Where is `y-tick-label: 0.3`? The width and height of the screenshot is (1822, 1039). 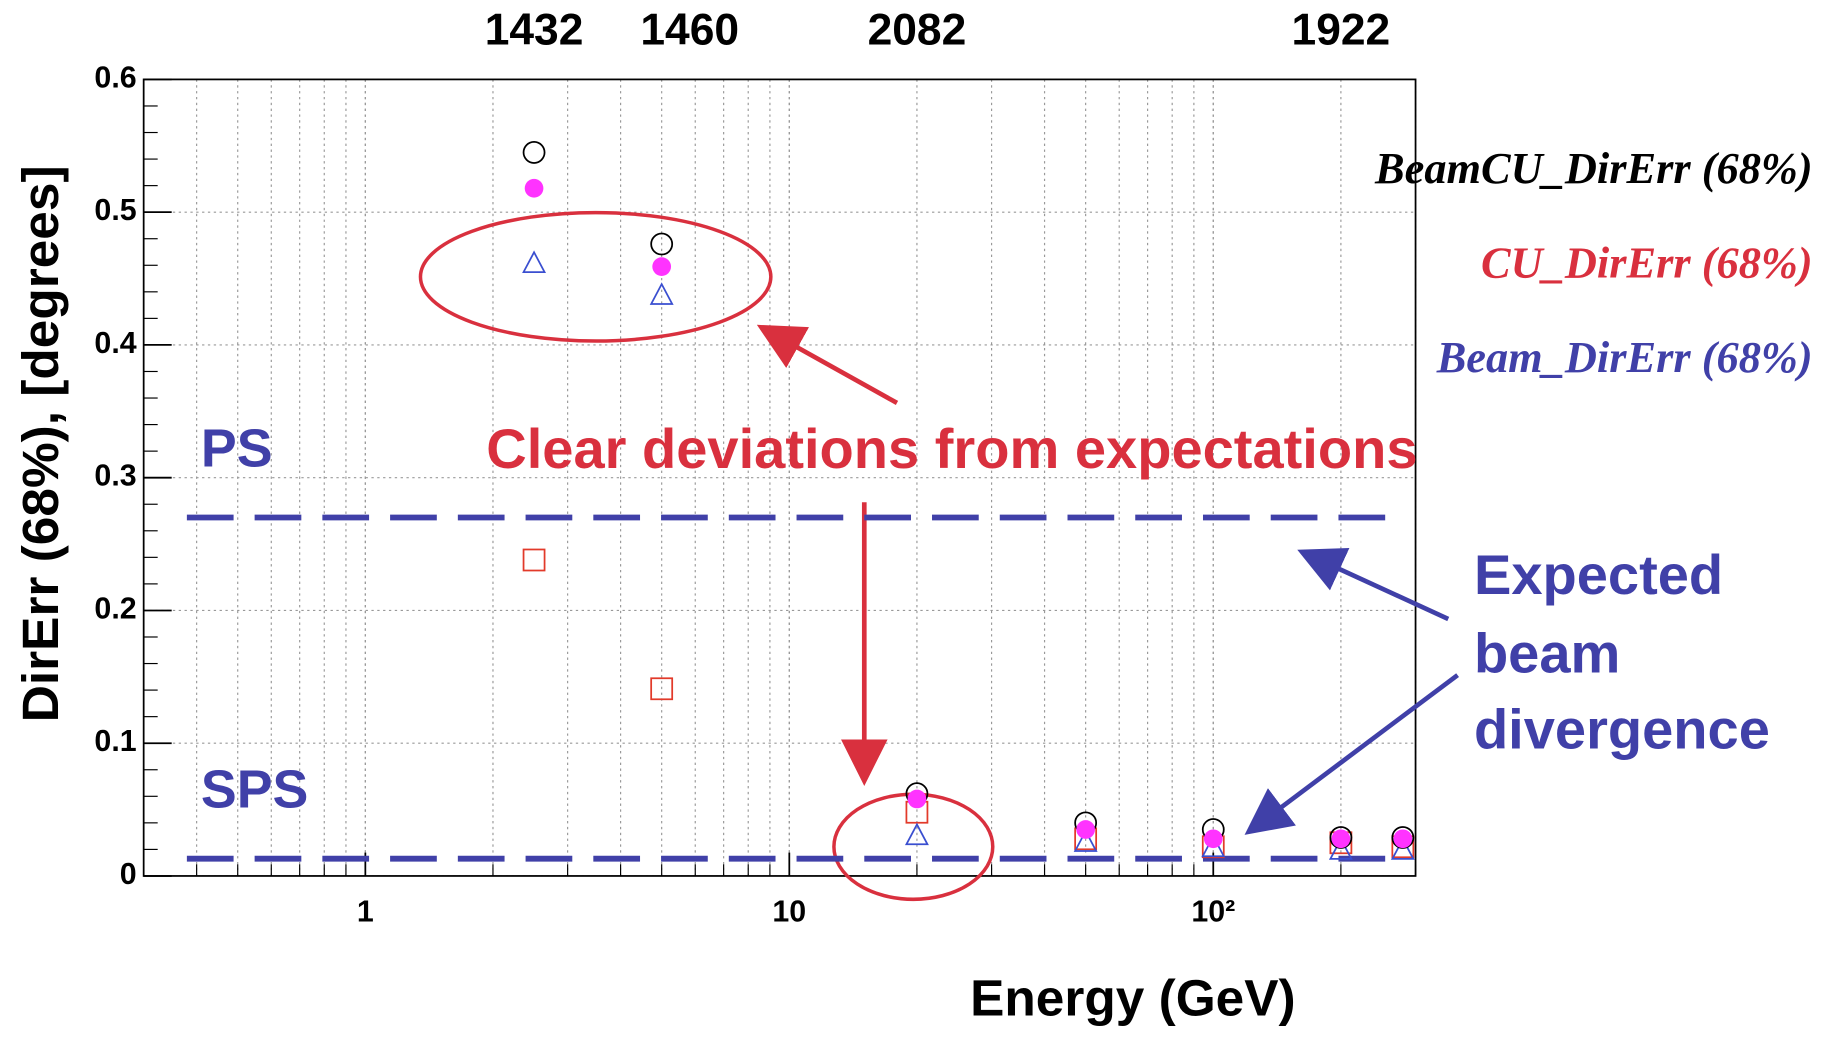
y-tick-label: 0.3 is located at coordinates (115, 476).